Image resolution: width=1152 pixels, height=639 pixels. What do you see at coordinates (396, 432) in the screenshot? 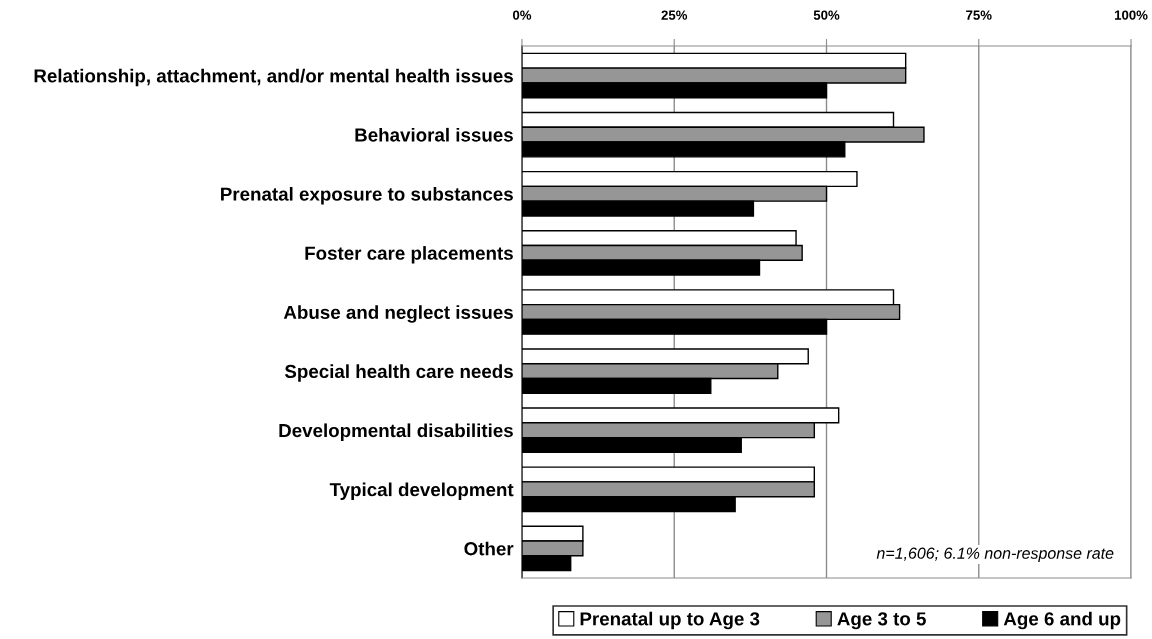
I see `y-tick-label: Developmental disabilities` at bounding box center [396, 432].